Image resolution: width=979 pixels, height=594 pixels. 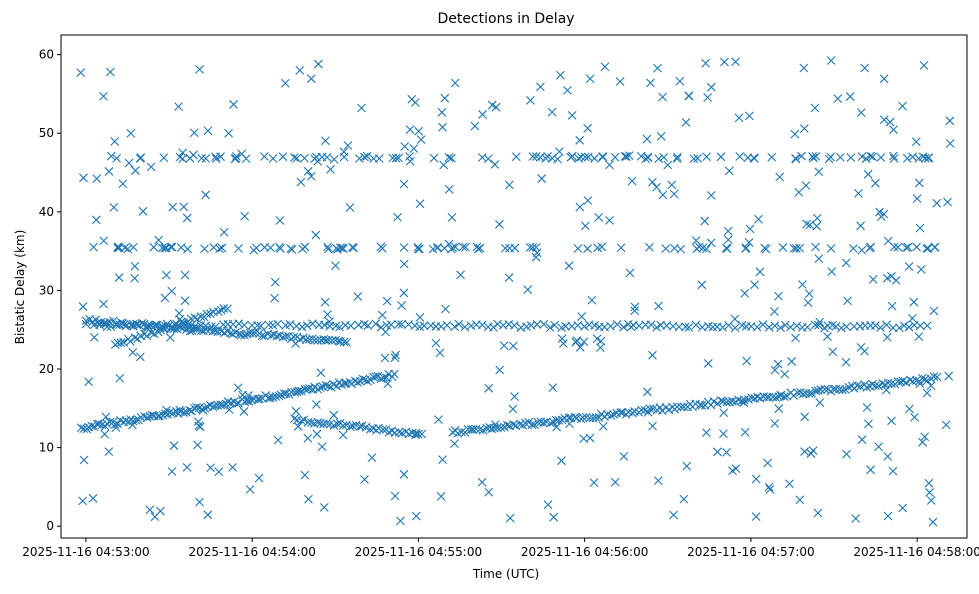 What do you see at coordinates (750, 552) in the screenshot?
I see `x-tick-label: 2025-11-16 04:57:00` at bounding box center [750, 552].